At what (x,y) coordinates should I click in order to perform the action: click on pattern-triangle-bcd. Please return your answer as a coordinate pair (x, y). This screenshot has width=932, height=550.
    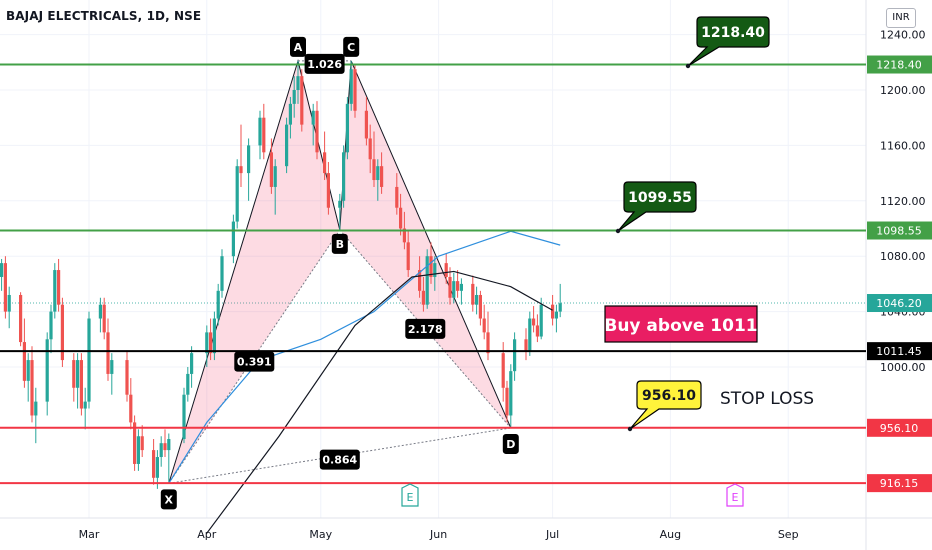
    Looking at the image, I should click on (425, 244).